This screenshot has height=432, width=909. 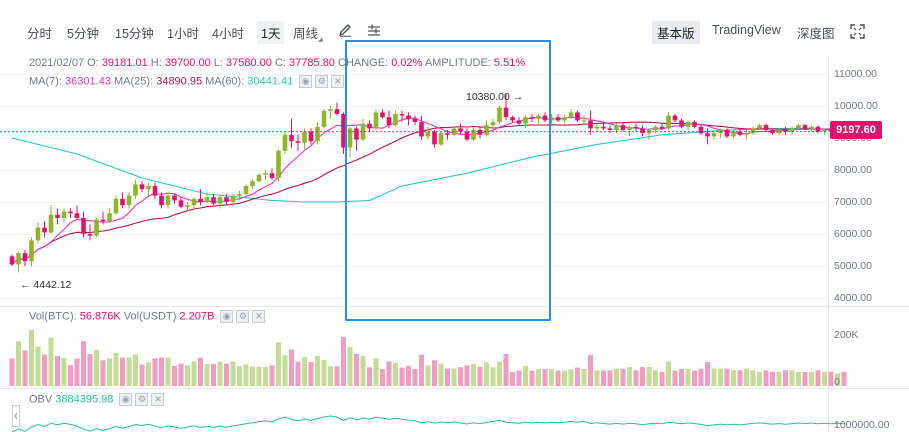 What do you see at coordinates (676, 32) in the screenshot?
I see `basic-view-tab: 基本版` at bounding box center [676, 32].